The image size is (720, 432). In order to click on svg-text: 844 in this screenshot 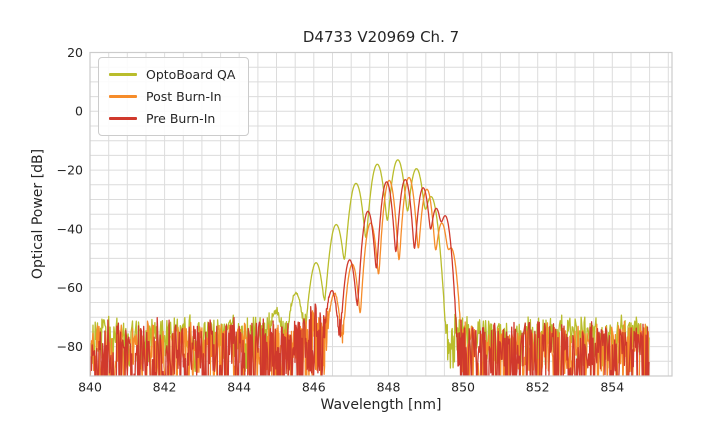, I will do `click(239, 387)`.